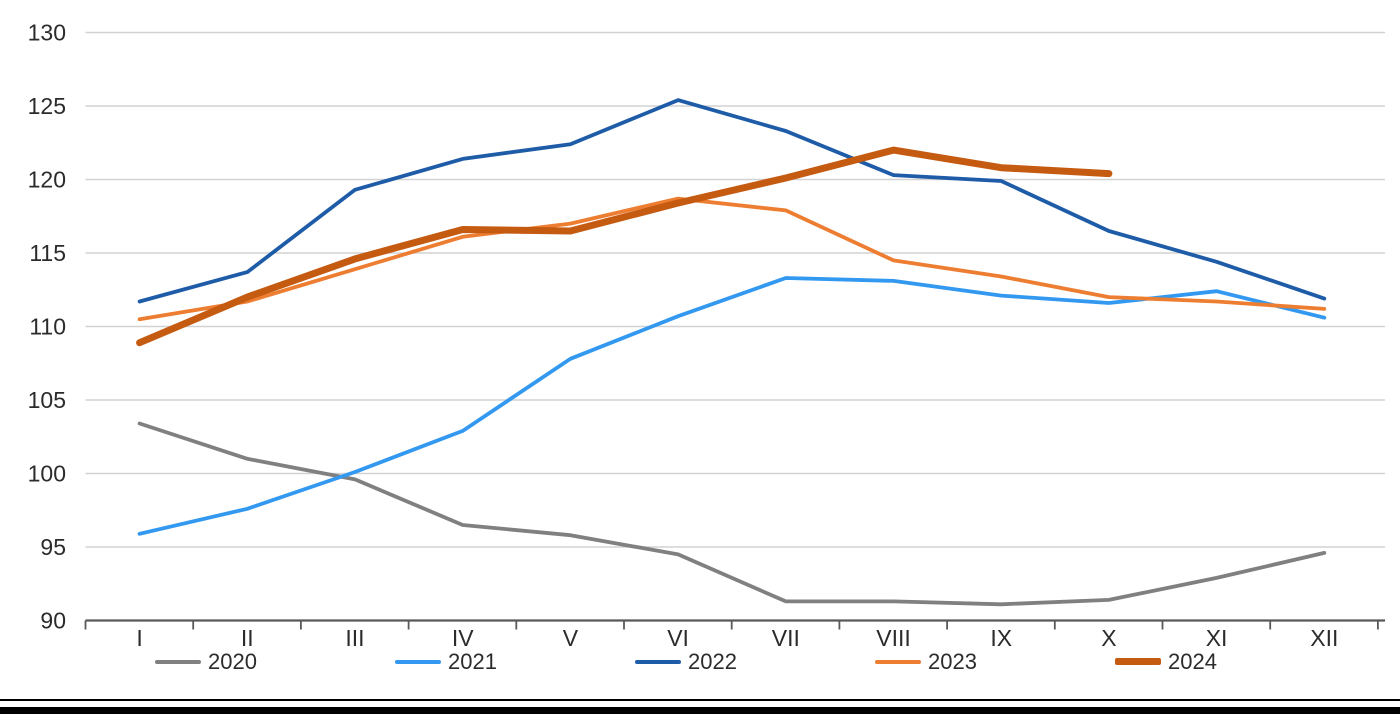 This screenshot has height=717, width=1400. Describe the element at coordinates (515, 661) in the screenshot. I see `legend-item-2021: 2021` at that location.